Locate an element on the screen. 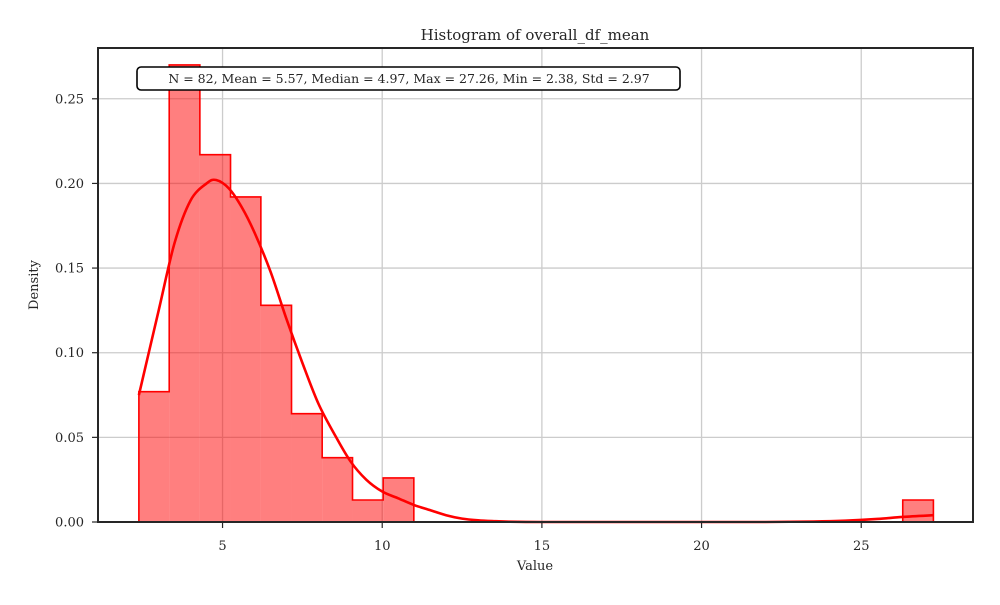  x-tick-label: 25 is located at coordinates (861, 546).